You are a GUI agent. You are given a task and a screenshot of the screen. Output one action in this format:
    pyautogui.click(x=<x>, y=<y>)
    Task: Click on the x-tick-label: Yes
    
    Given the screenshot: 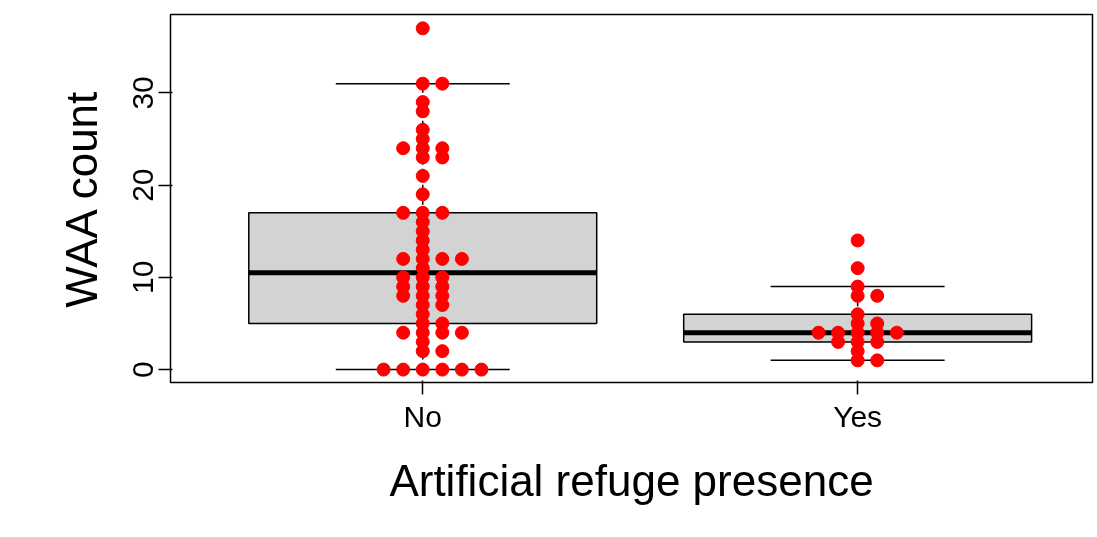 What is the action you would take?
    pyautogui.click(x=858, y=416)
    